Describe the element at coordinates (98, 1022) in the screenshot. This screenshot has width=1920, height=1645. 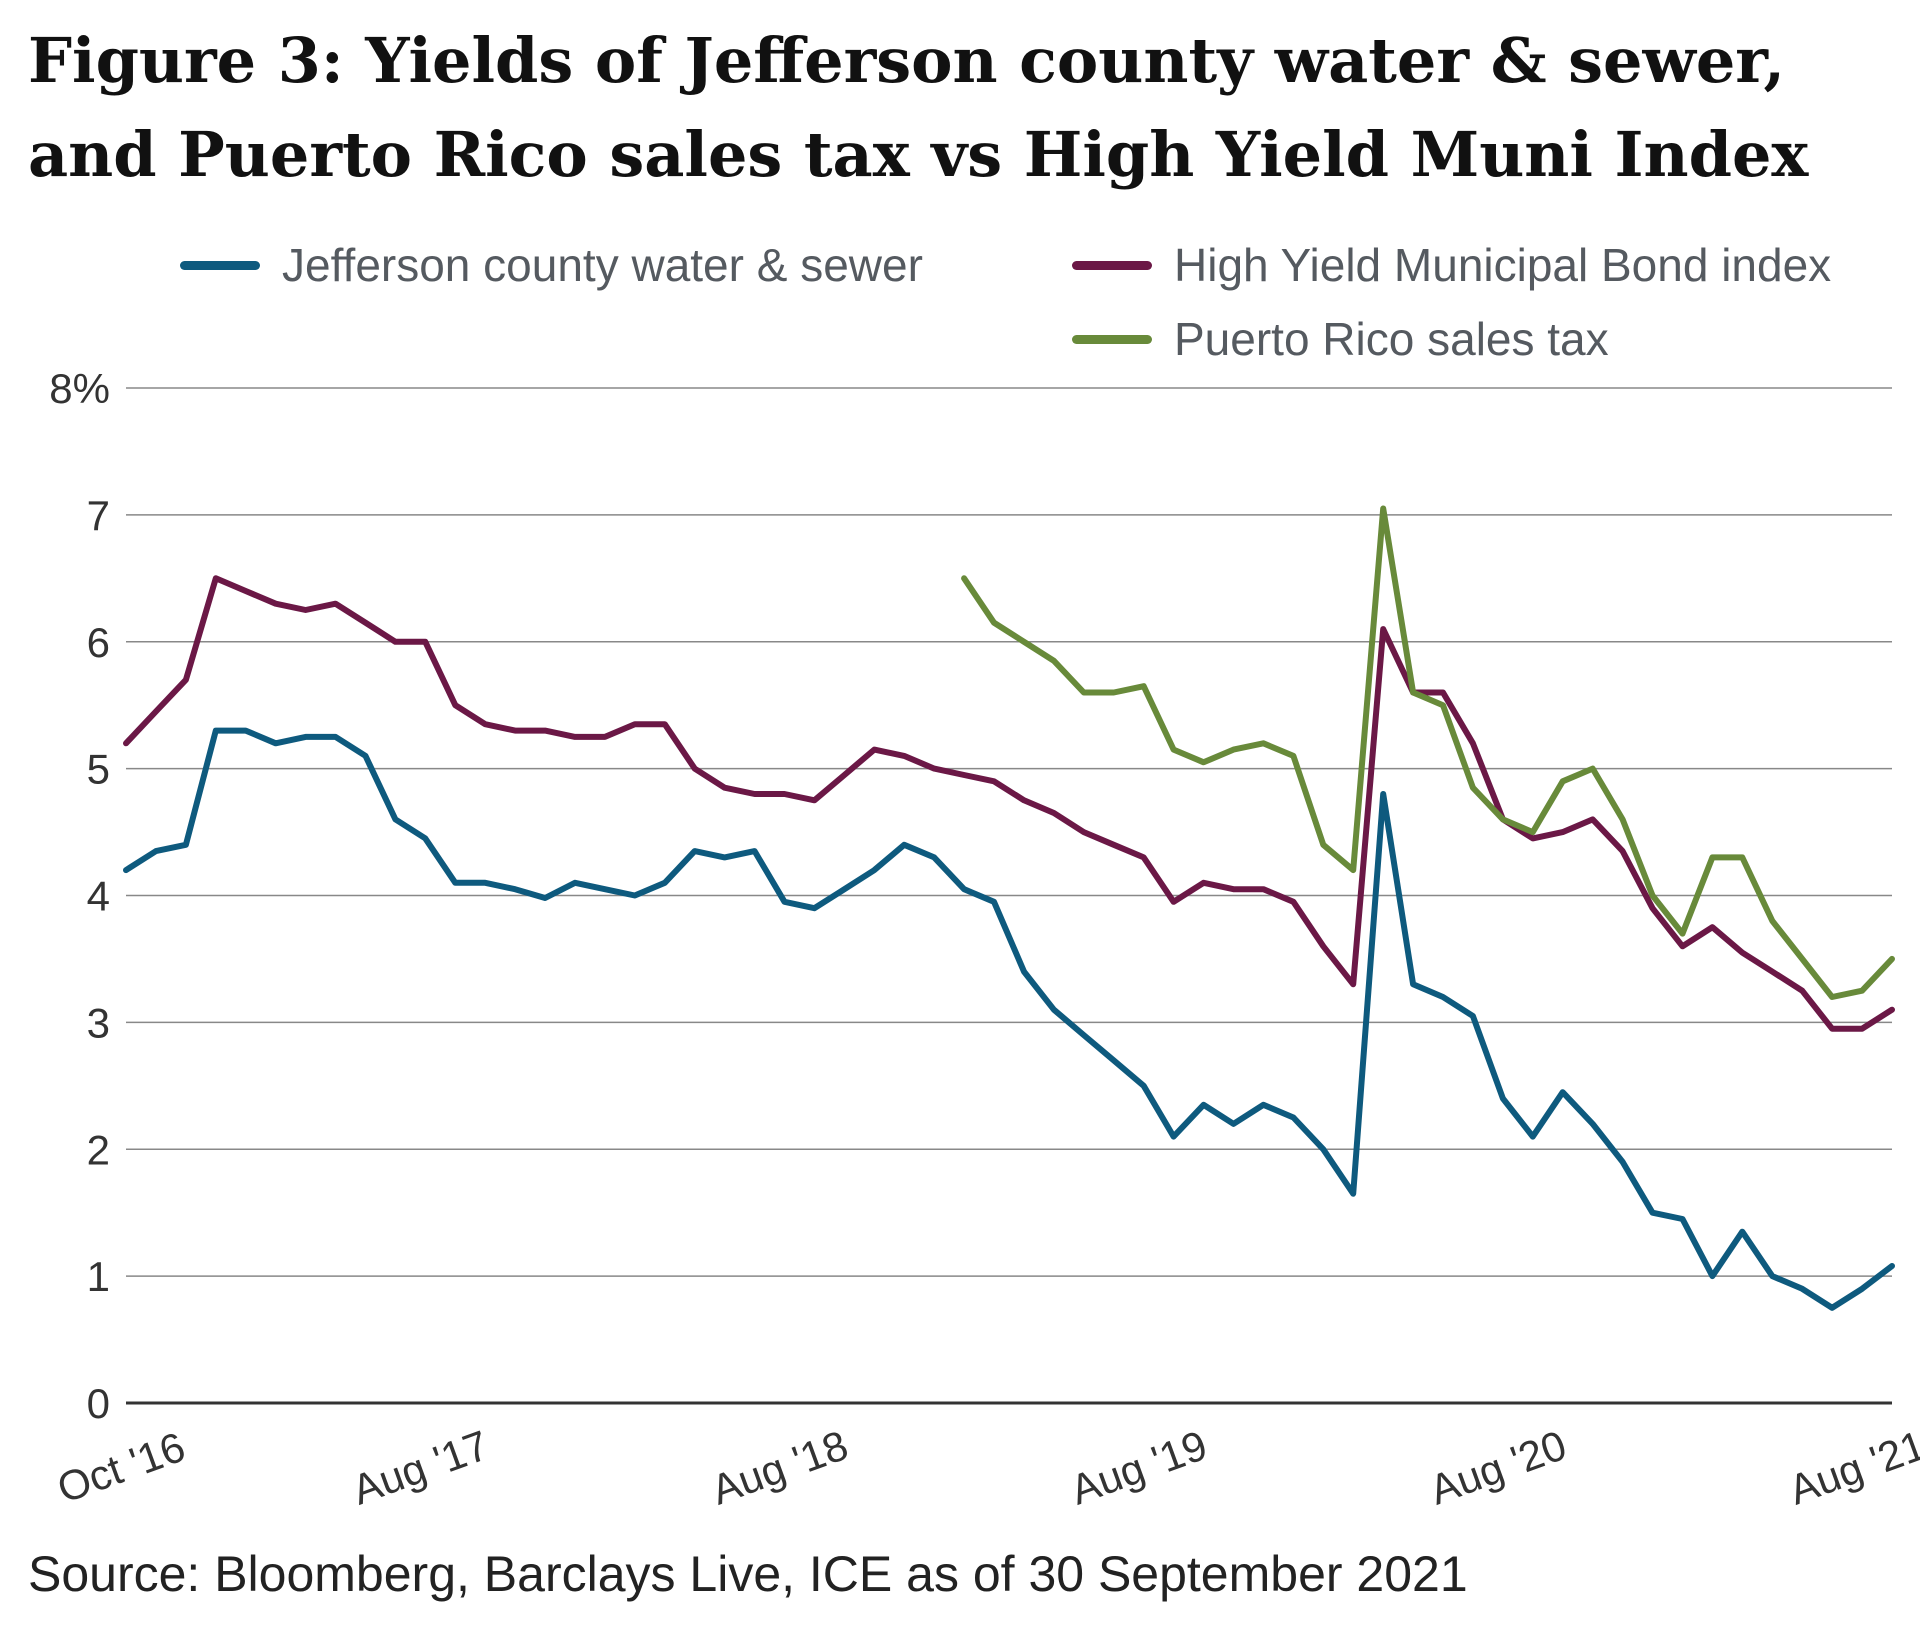
I see `y-tick-label-3: 3` at that location.